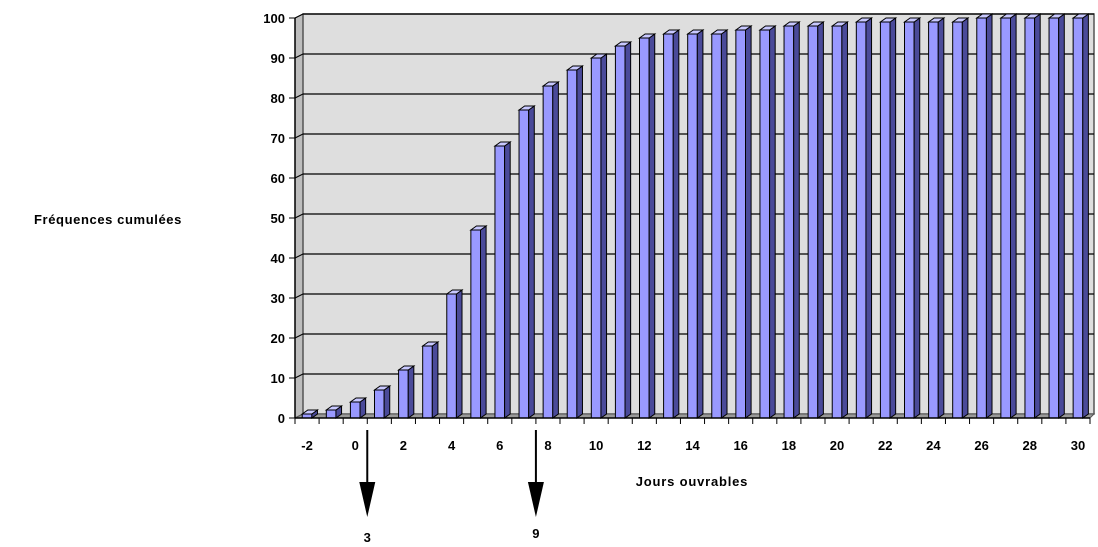 Image resolution: width=1098 pixels, height=547 pixels. Describe the element at coordinates (499, 445) in the screenshot. I see `x-tick-label: 6` at that location.